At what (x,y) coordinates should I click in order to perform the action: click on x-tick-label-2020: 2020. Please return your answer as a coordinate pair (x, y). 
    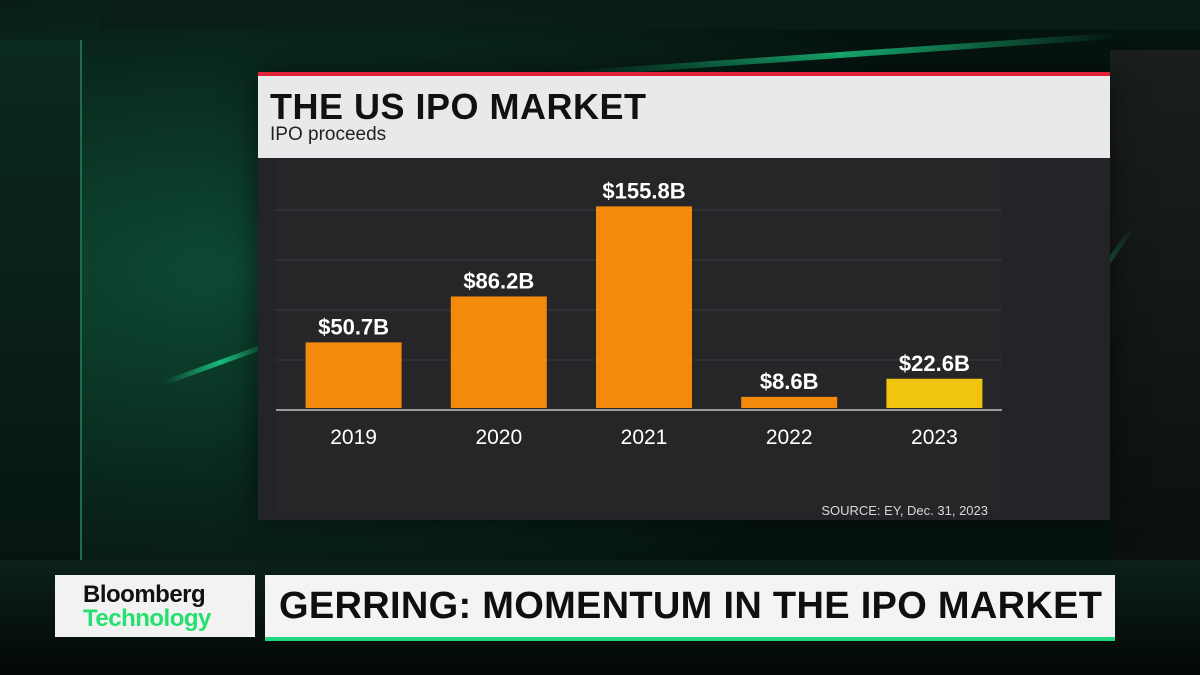
    Looking at the image, I should click on (498, 437).